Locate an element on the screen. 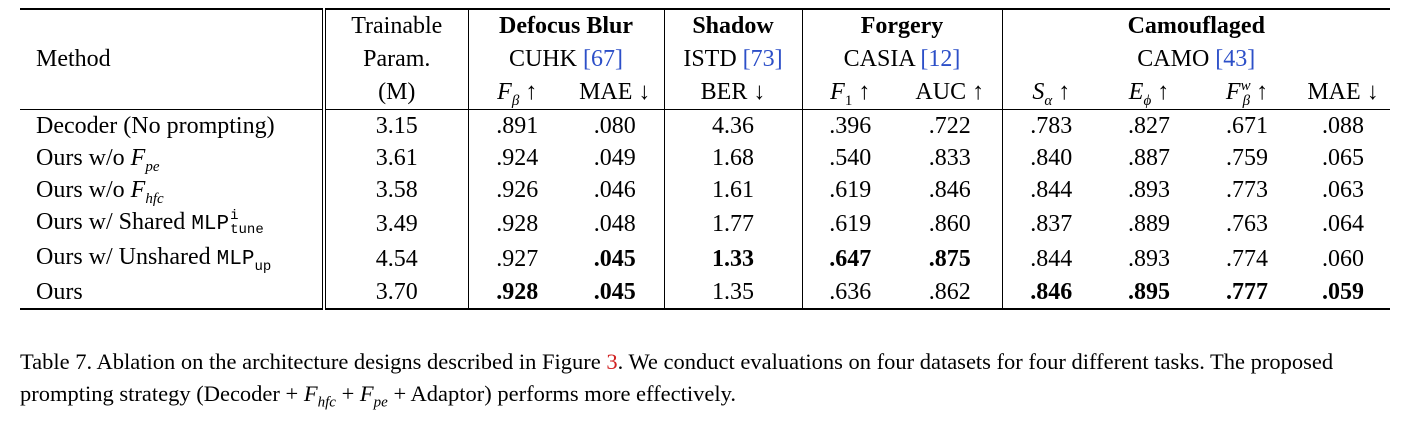 The width and height of the screenshot is (1407, 433). cell-best: .647 is located at coordinates (849, 258).